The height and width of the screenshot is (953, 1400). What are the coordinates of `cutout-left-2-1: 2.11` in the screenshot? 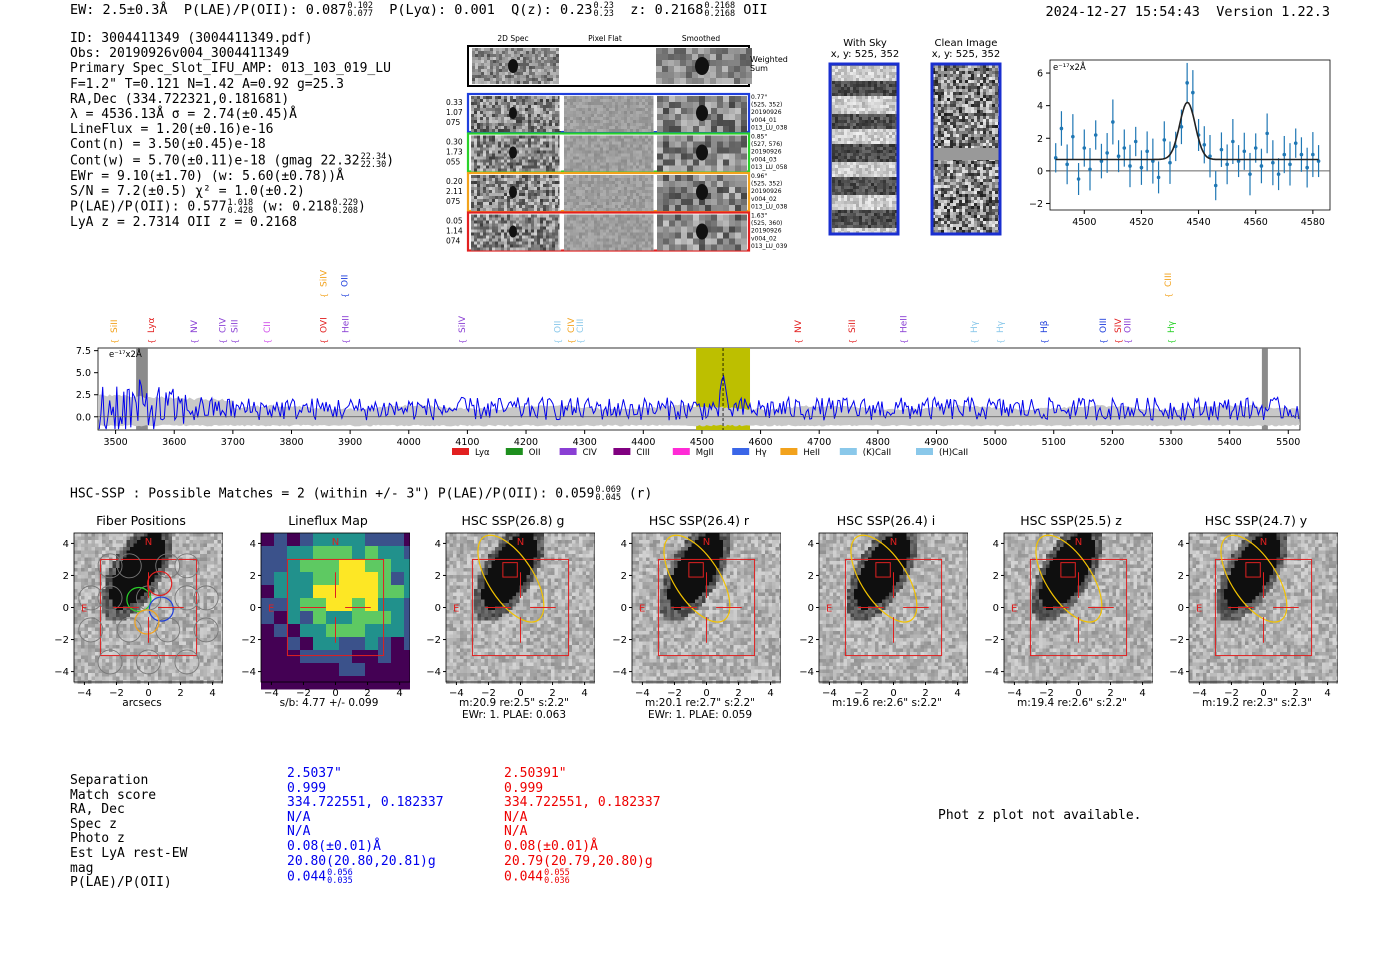 It's located at (454, 191).